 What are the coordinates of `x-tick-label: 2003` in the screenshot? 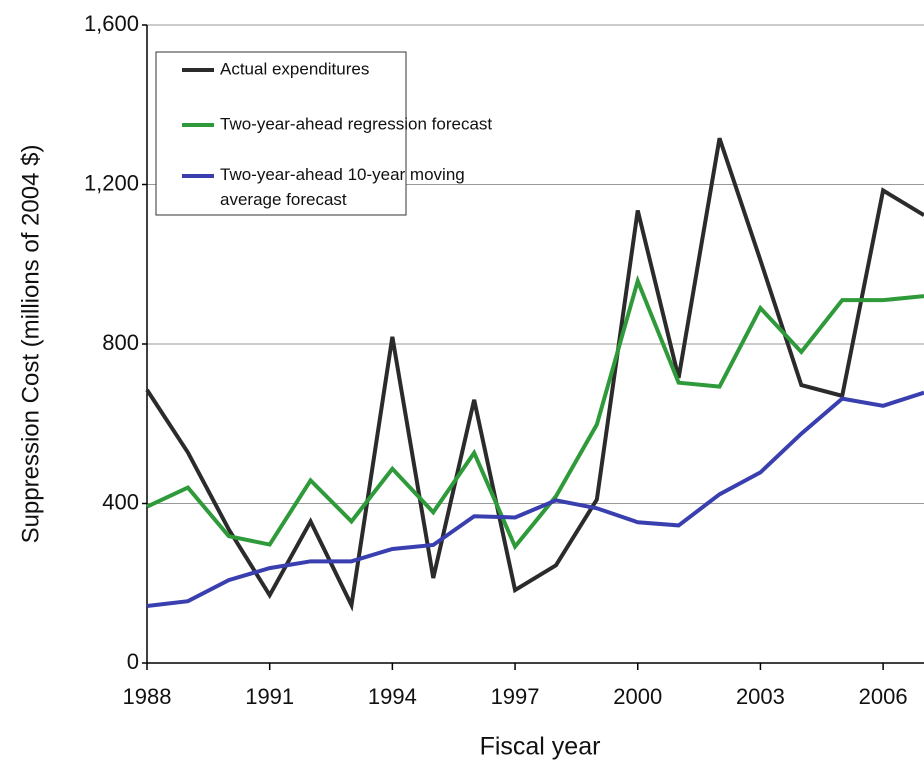 It's located at (760, 696).